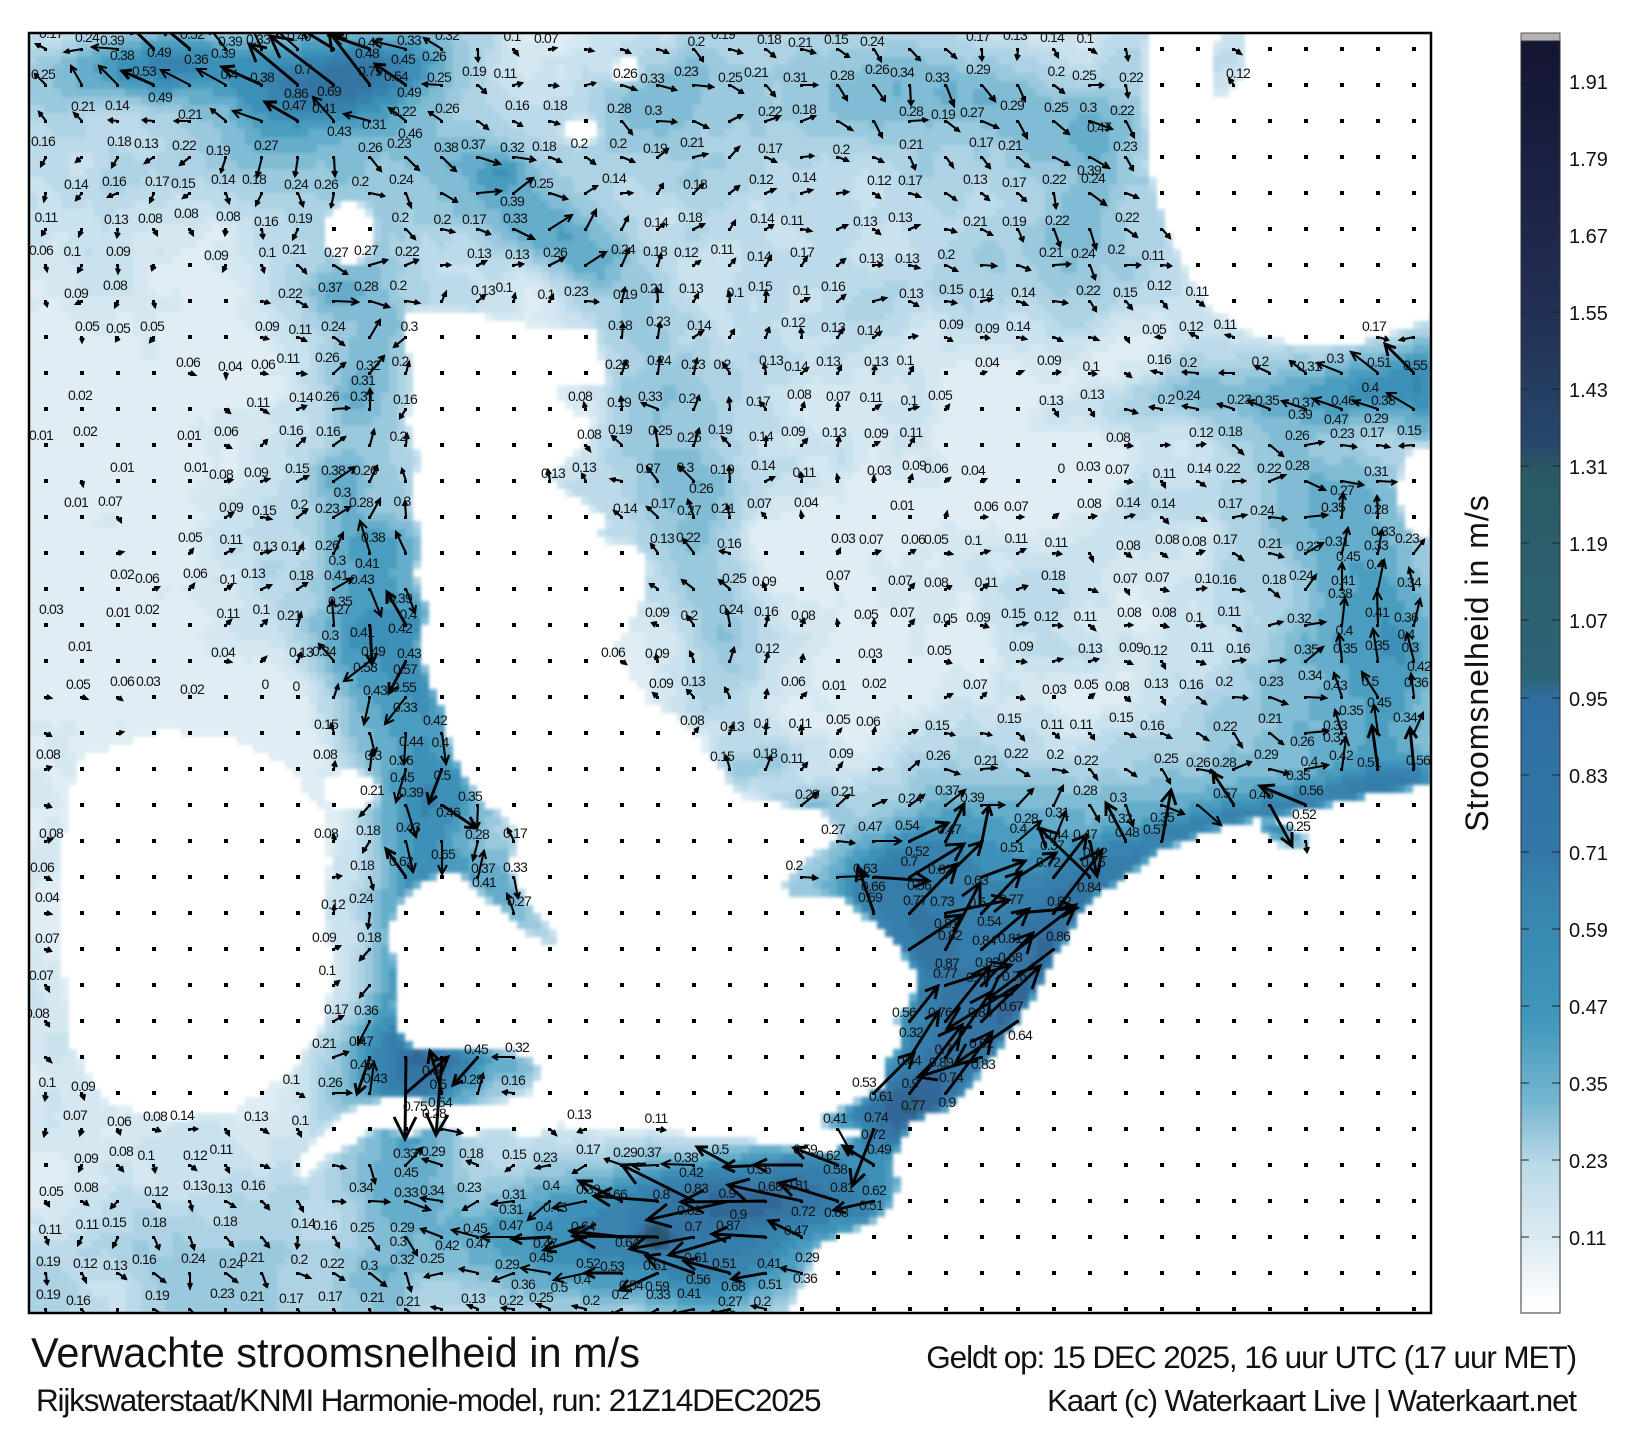 The width and height of the screenshot is (1650, 1450). What do you see at coordinates (514, 1194) in the screenshot?
I see `svg-text: 0.31` at bounding box center [514, 1194].